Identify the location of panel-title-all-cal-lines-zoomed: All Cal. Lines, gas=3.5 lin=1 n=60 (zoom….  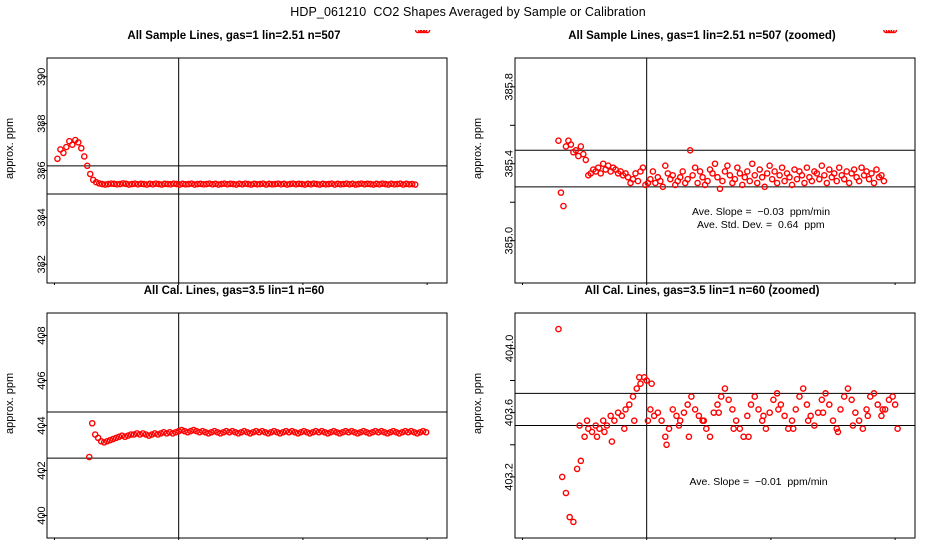
(702, 291).